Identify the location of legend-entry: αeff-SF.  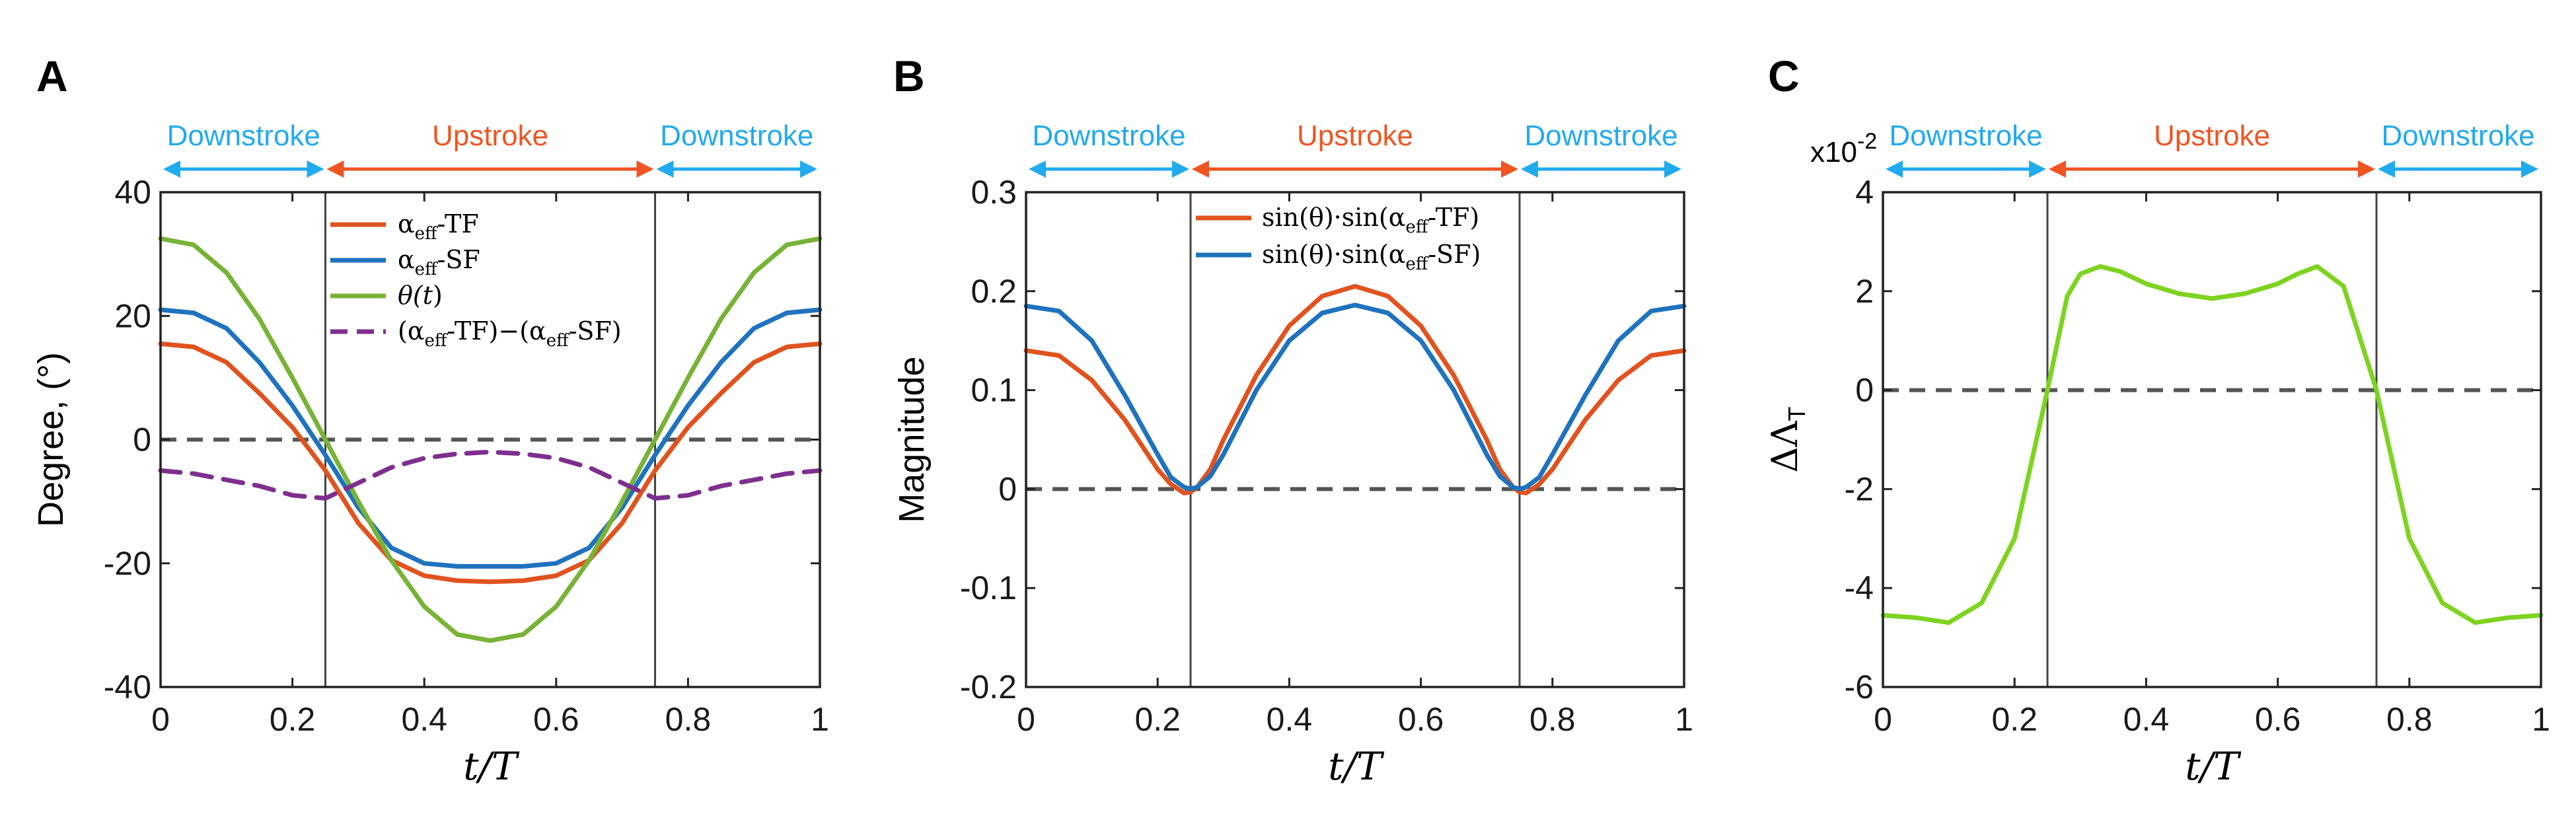
(439, 262).